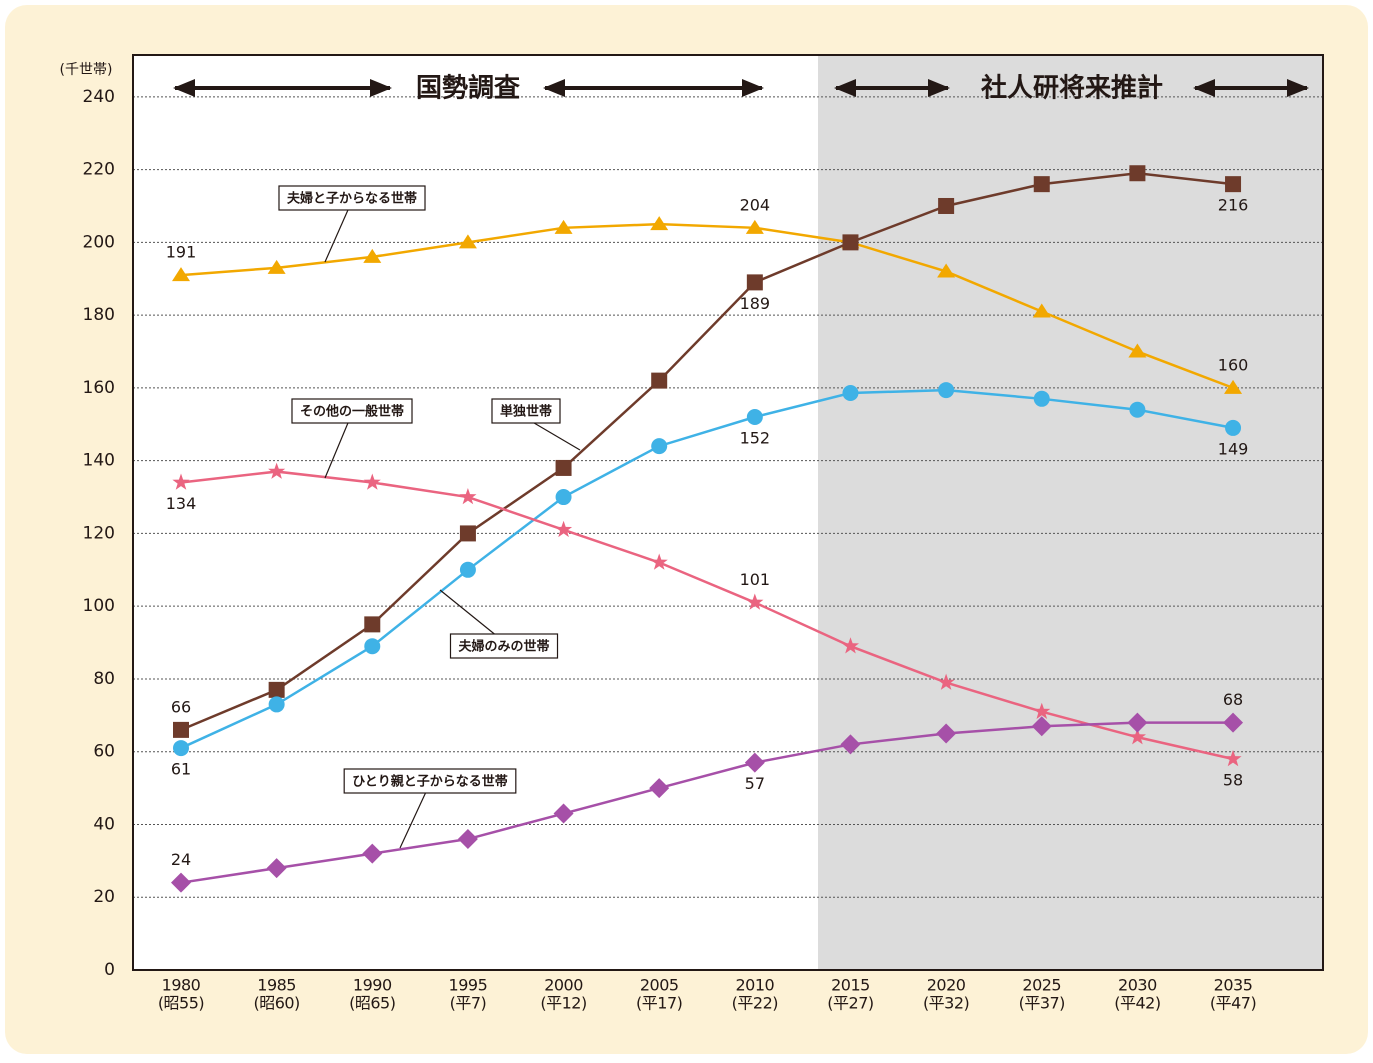 The height and width of the screenshot is (1063, 1373). Describe the element at coordinates (104, 679) in the screenshot. I see `y-tick-label: 80` at that location.